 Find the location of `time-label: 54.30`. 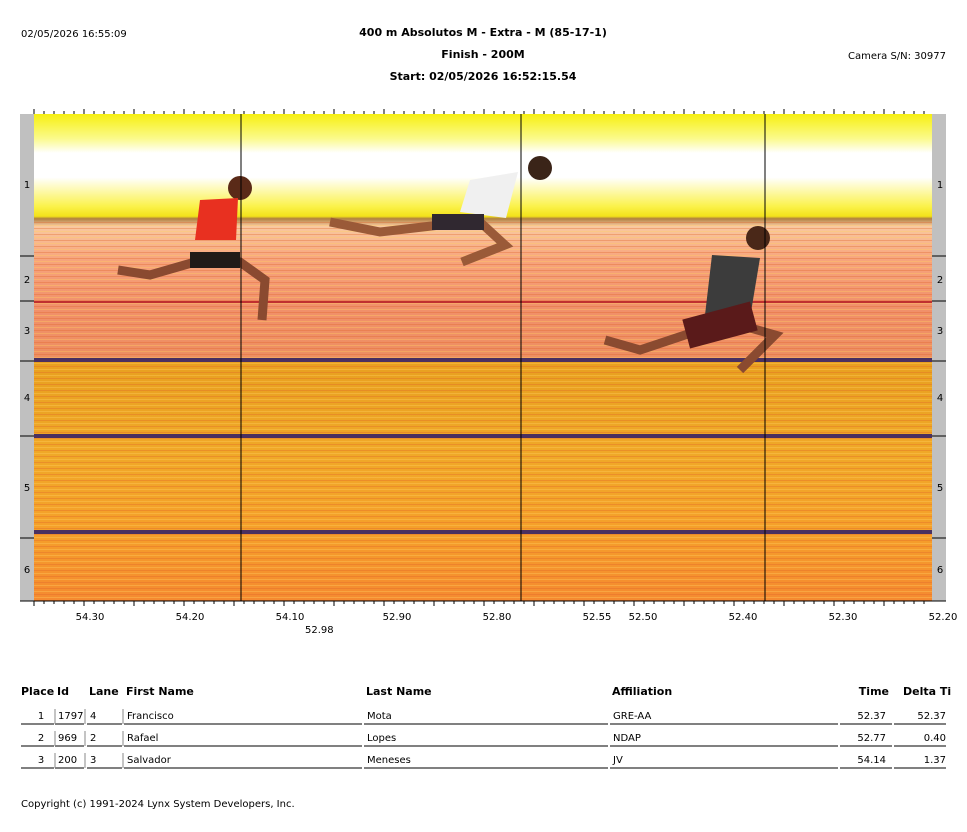

time-label: 54.30 is located at coordinates (90, 617).